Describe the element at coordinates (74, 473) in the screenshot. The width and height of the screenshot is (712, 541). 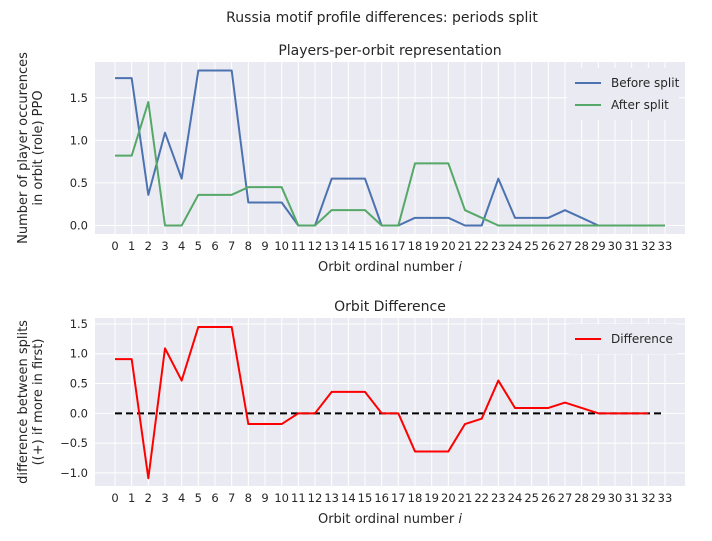
I see `y-tick-label: −1.0` at that location.